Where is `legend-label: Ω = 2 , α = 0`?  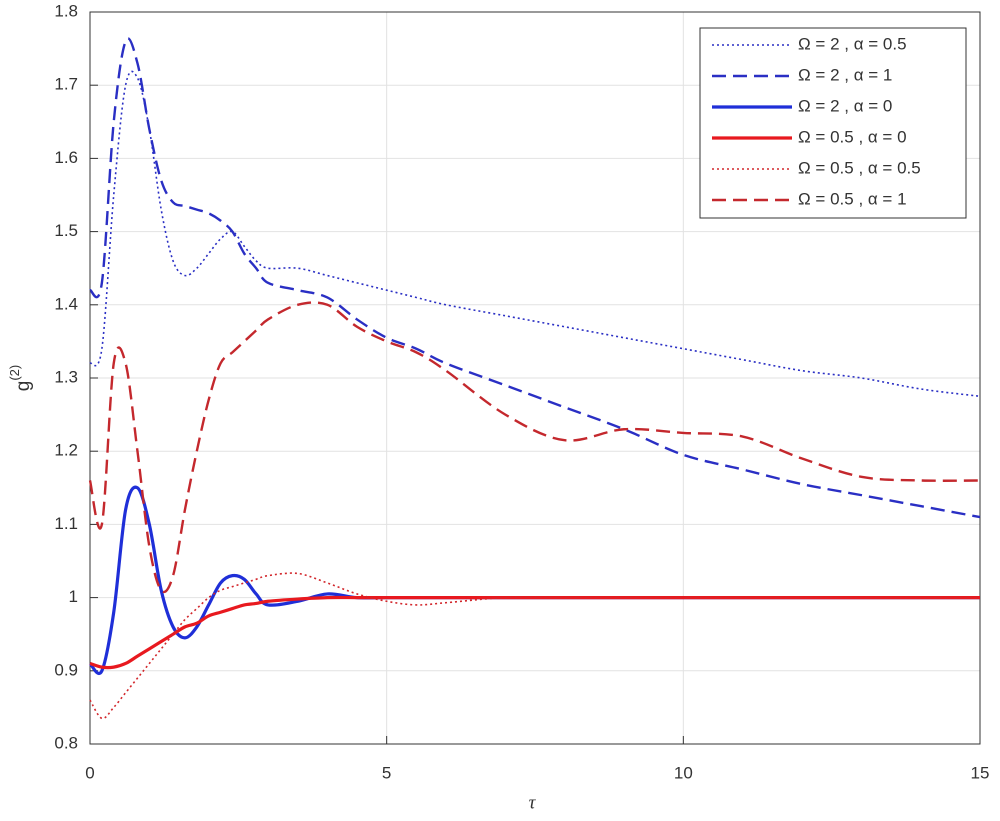
legend-label: Ω = 2 , α = 0 is located at coordinates (845, 105).